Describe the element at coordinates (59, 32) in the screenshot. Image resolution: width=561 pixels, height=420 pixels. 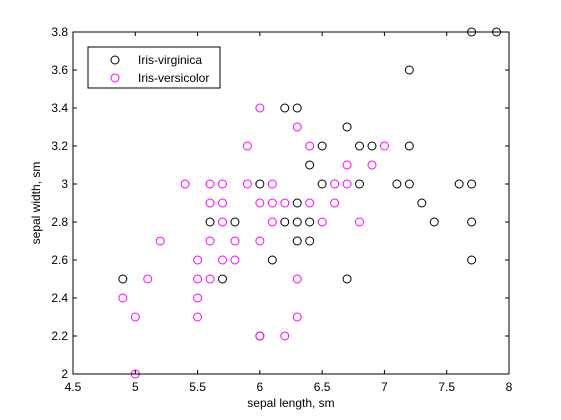
I see `y-tick-label-9: 3.8` at that location.